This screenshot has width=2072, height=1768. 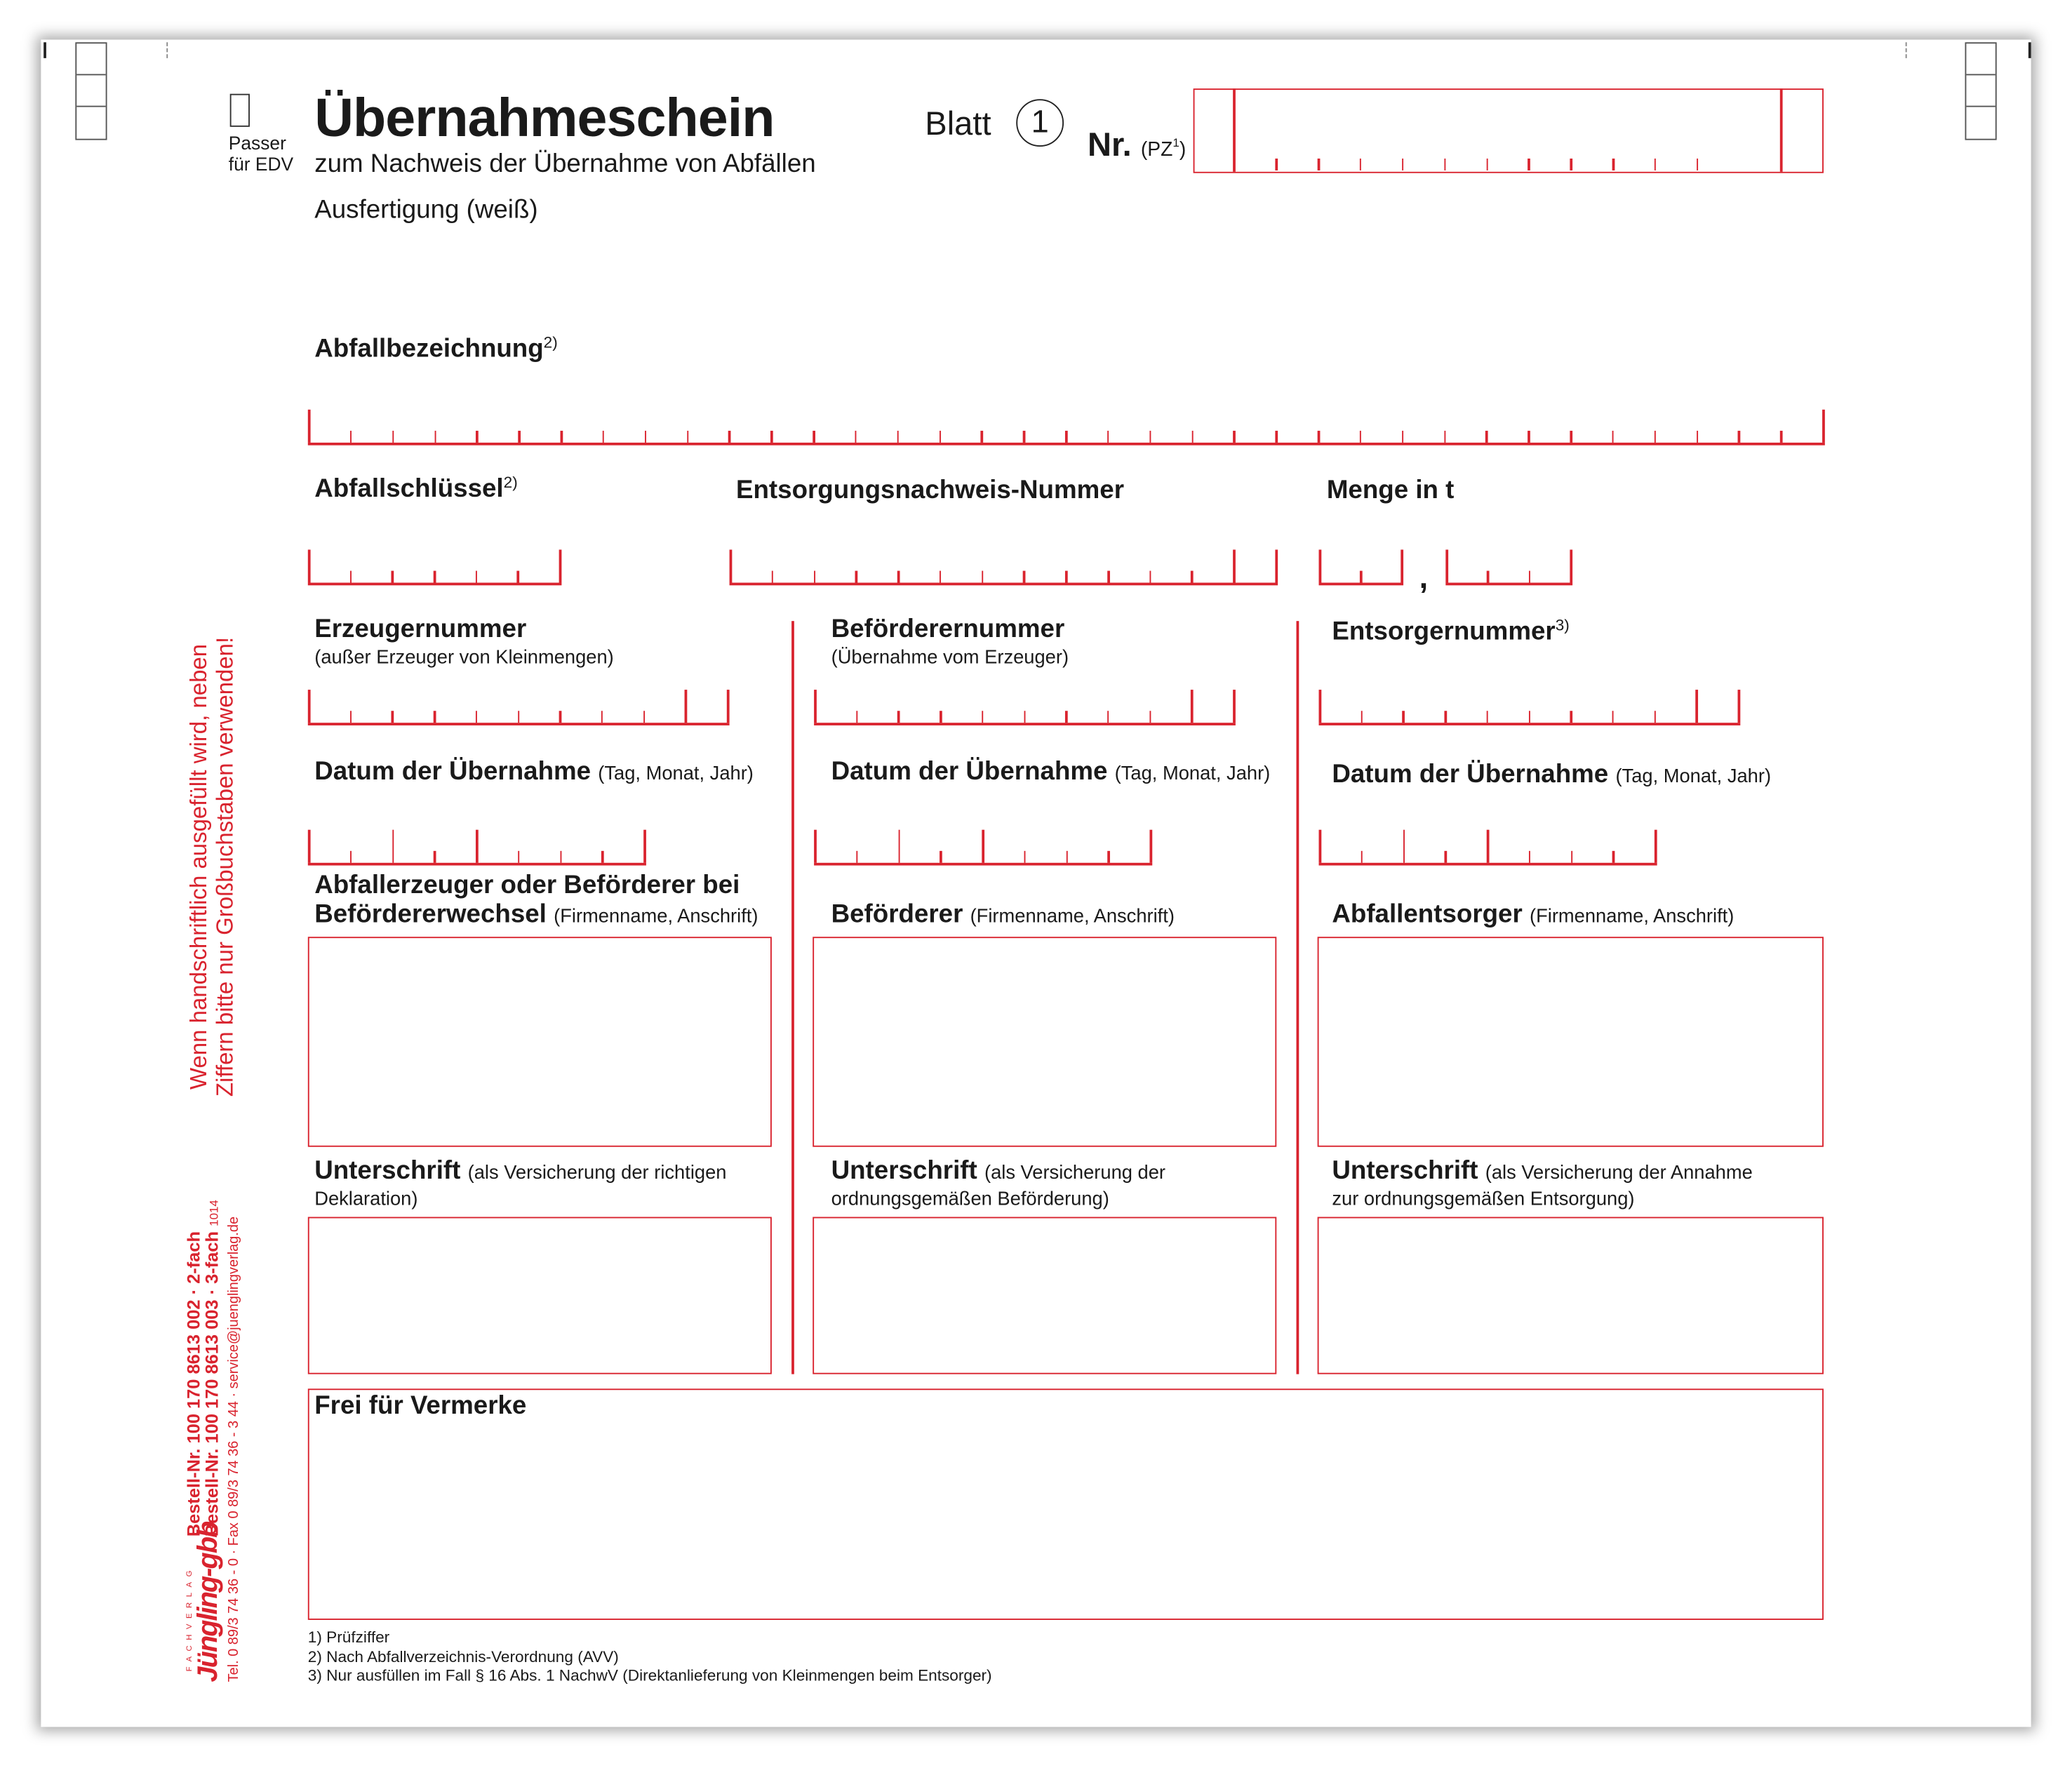 What do you see at coordinates (1040, 123) in the screenshot?
I see `sheet-number: 1` at bounding box center [1040, 123].